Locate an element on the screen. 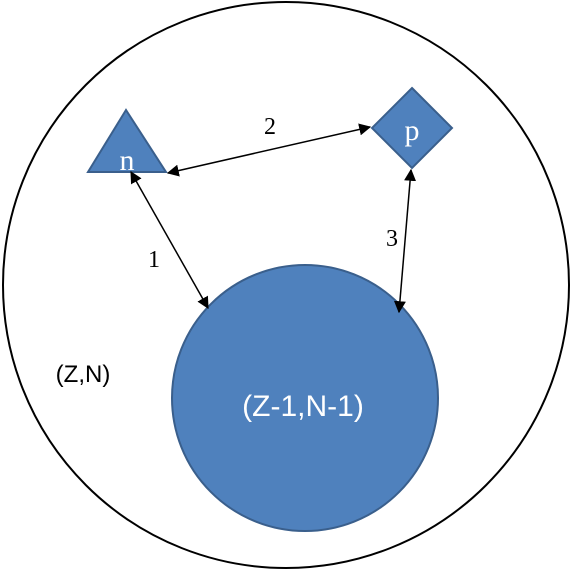  neutron-triangle is located at coordinates (127, 140).